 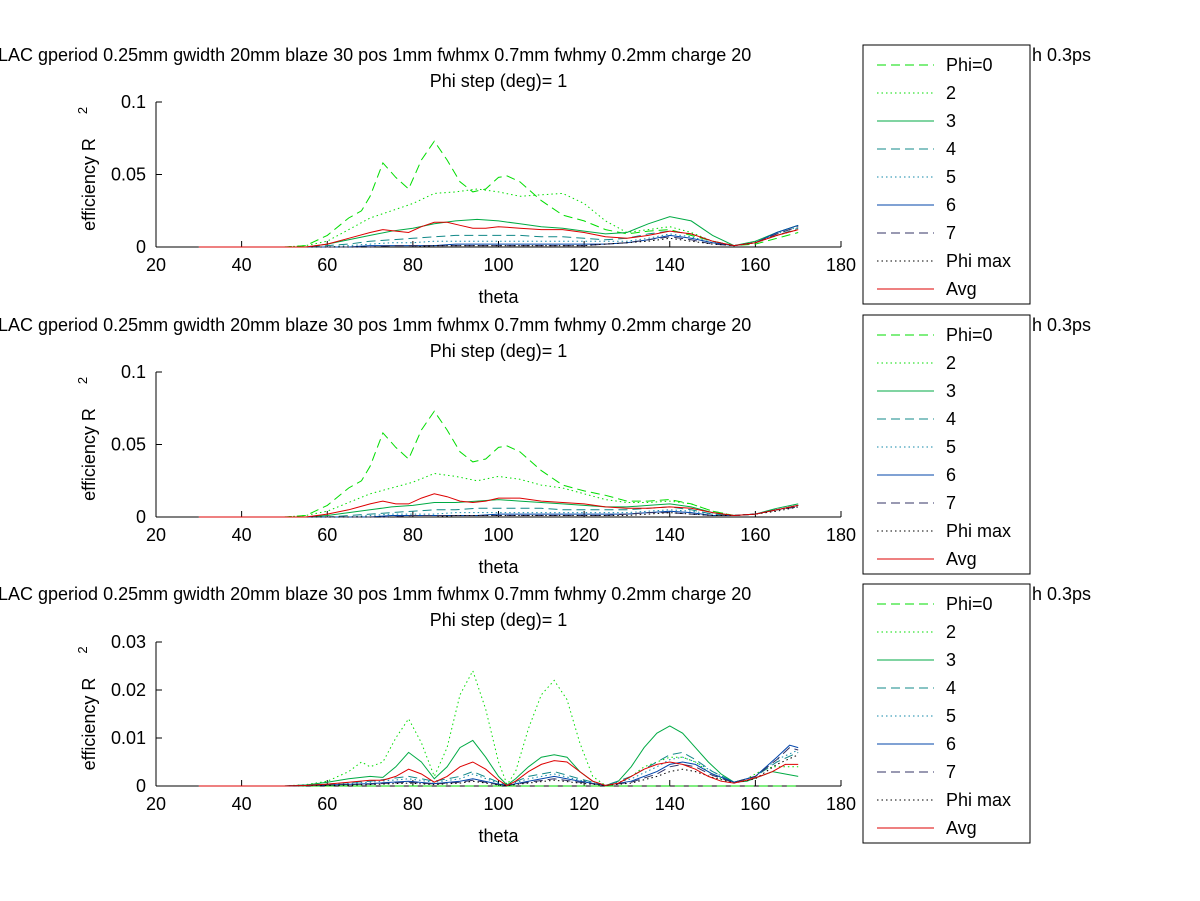 I want to click on y-tick-label: 0.02, so click(x=128, y=690).